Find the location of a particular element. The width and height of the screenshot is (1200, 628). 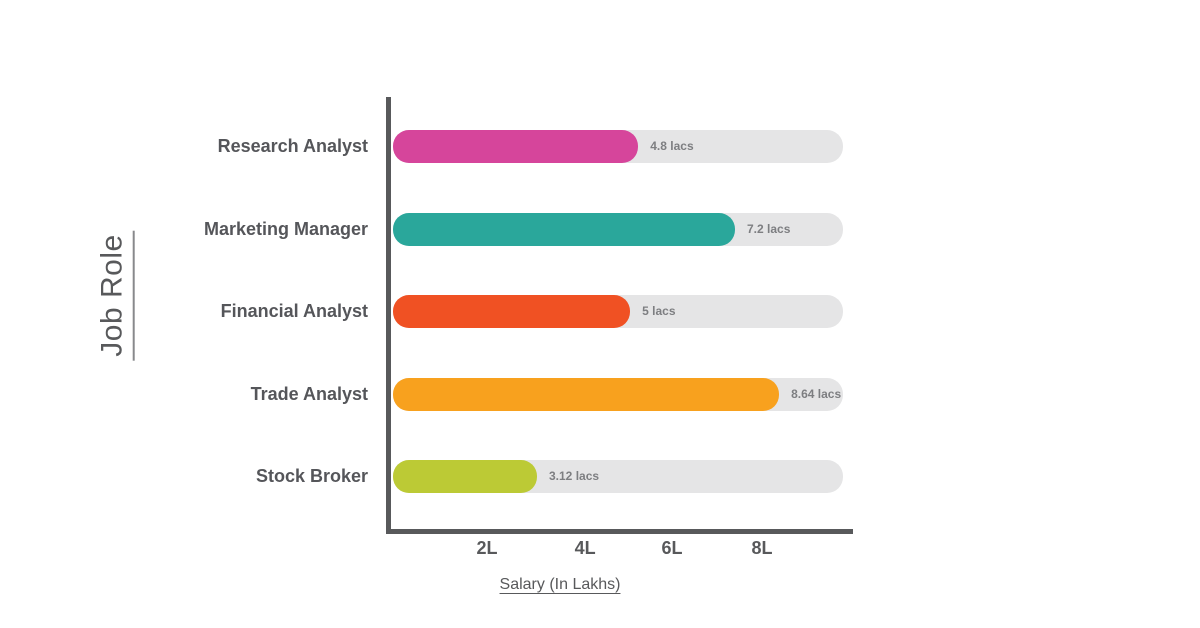

bar-category-label: Research Analyst is located at coordinates (292, 146).